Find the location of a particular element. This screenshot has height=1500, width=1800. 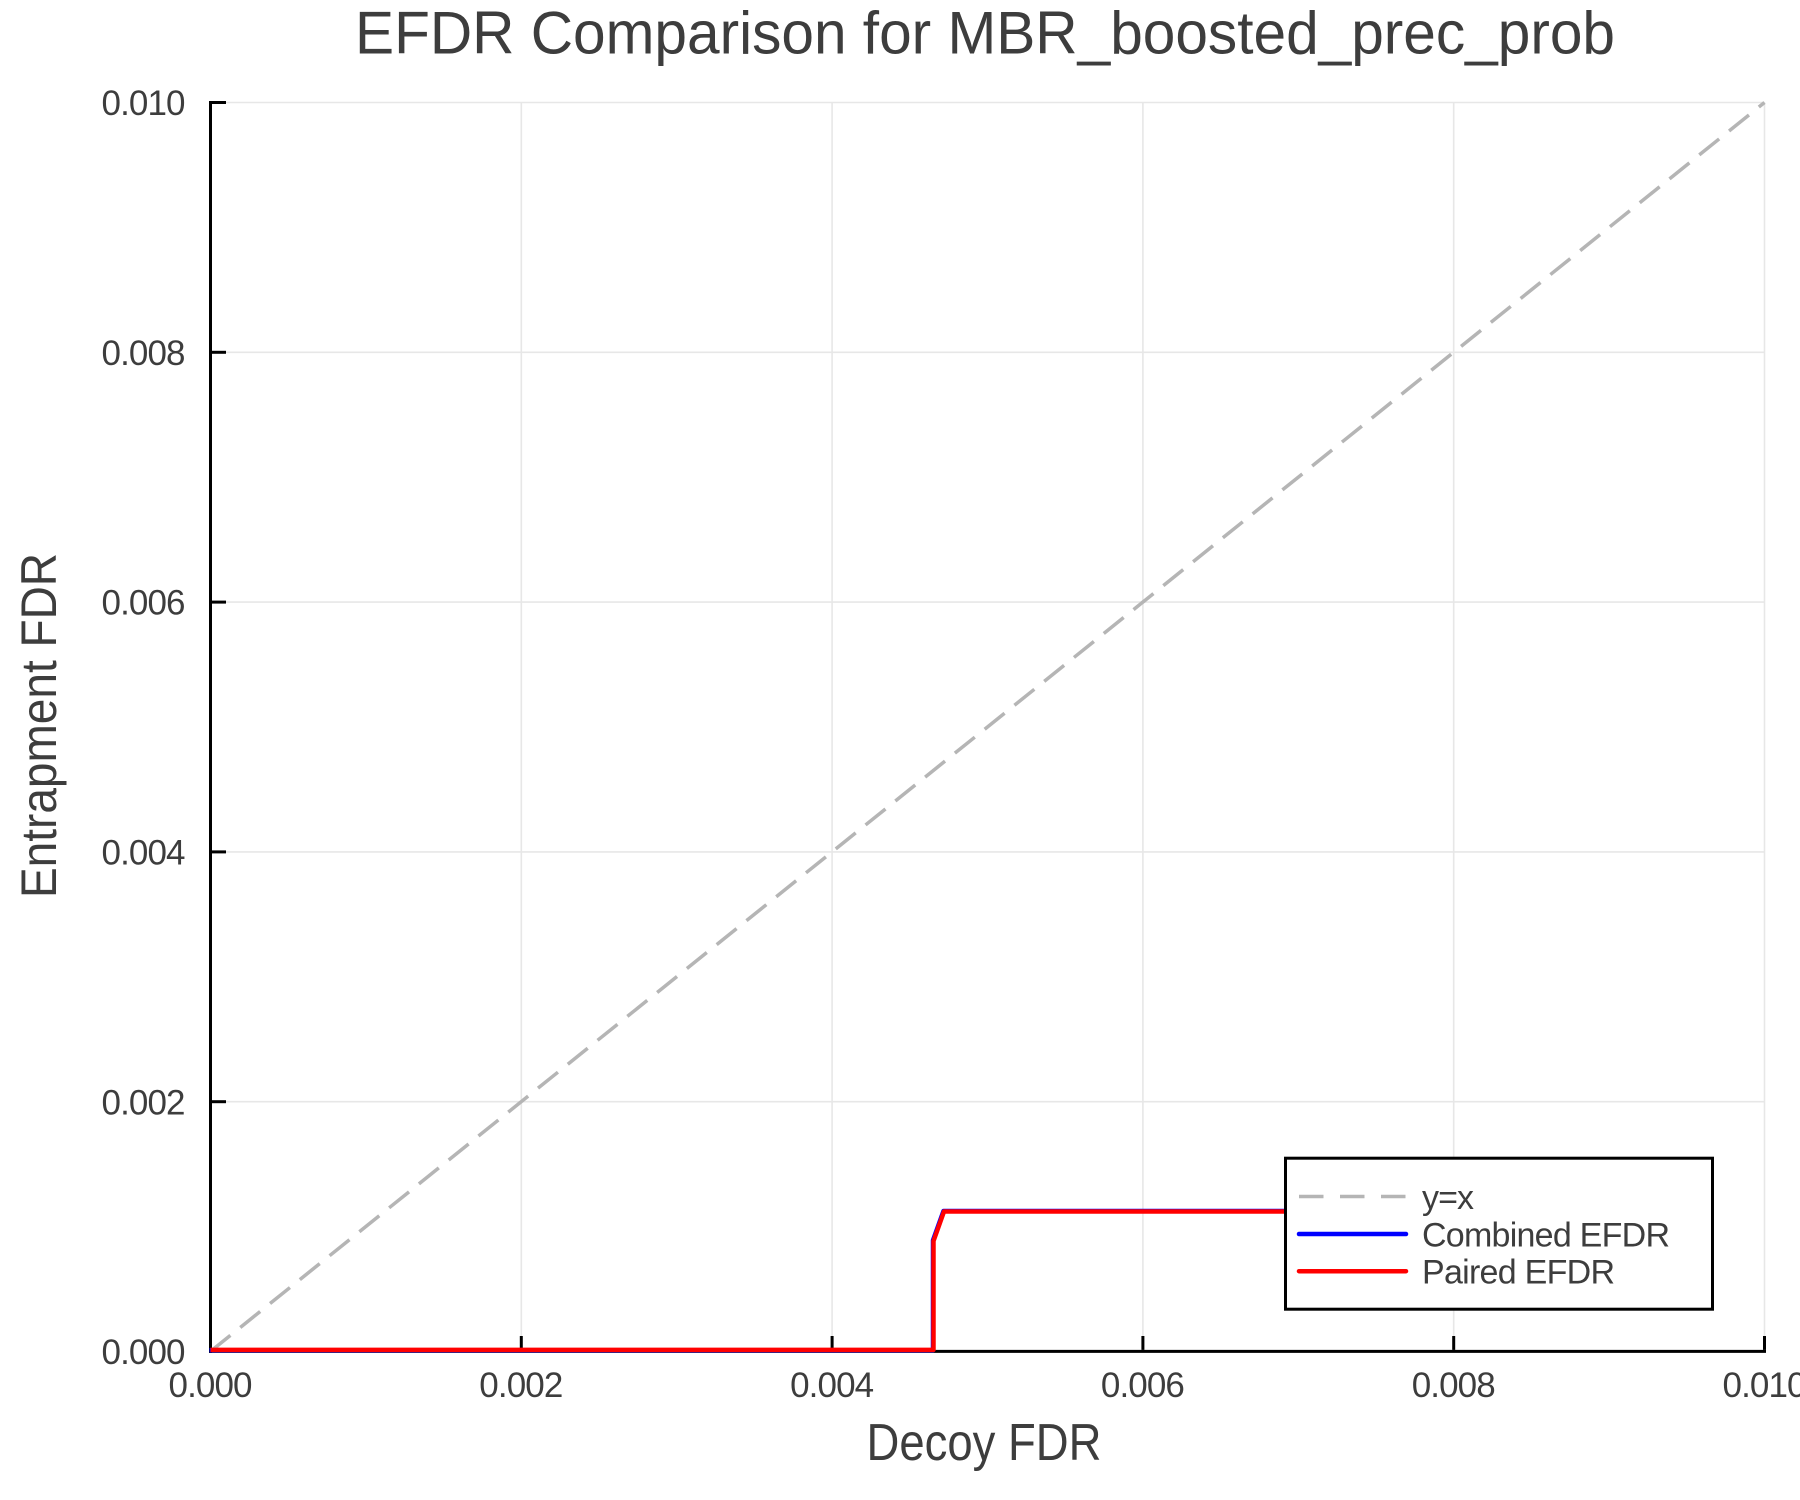

svg-text: Combined EFDR is located at coordinates (1546, 1235).